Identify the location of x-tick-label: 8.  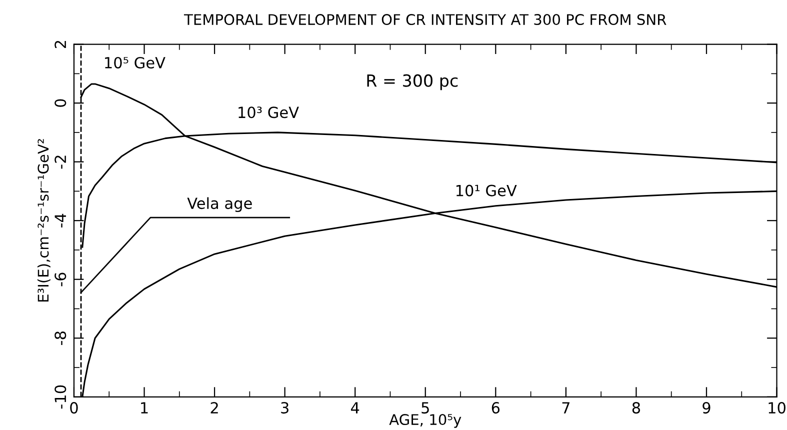
(636, 408).